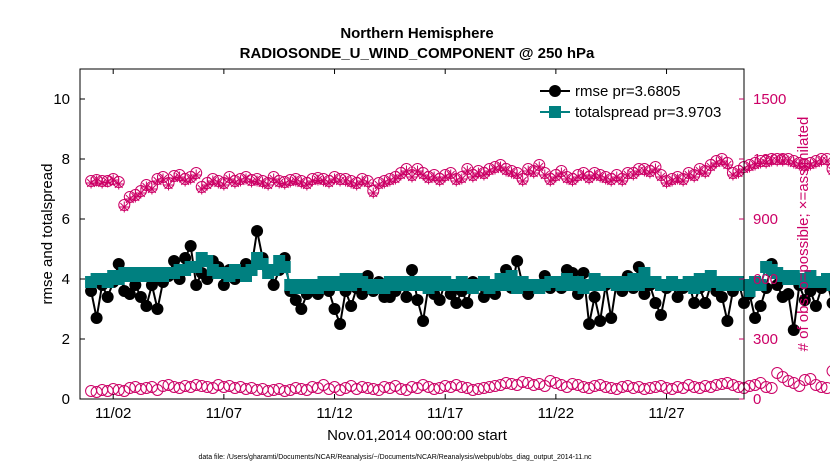 Image resolution: width=830 pixels, height=470 pixels. What do you see at coordinates (417, 435) in the screenshot?
I see `x-axis-label: Nov.01,2014 00:00:00 start` at bounding box center [417, 435].